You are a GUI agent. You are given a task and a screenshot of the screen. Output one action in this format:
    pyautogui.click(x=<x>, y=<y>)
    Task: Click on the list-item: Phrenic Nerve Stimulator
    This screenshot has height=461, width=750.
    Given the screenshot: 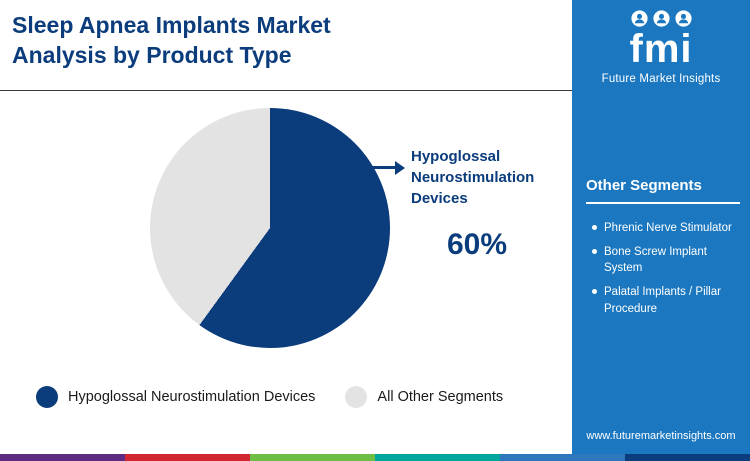 What is the action you would take?
    pyautogui.click(x=666, y=228)
    